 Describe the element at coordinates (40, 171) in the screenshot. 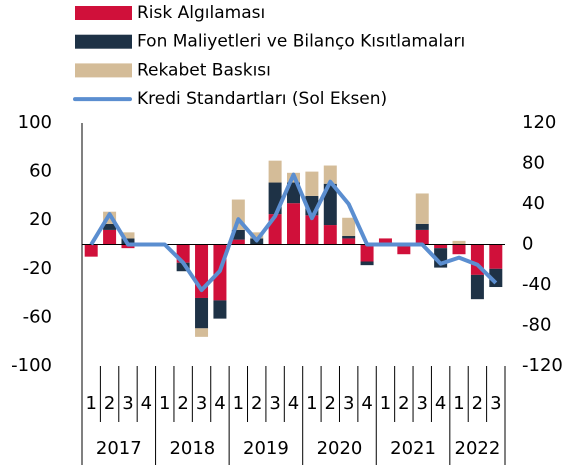

I see `y-tick-label: 60` at that location.